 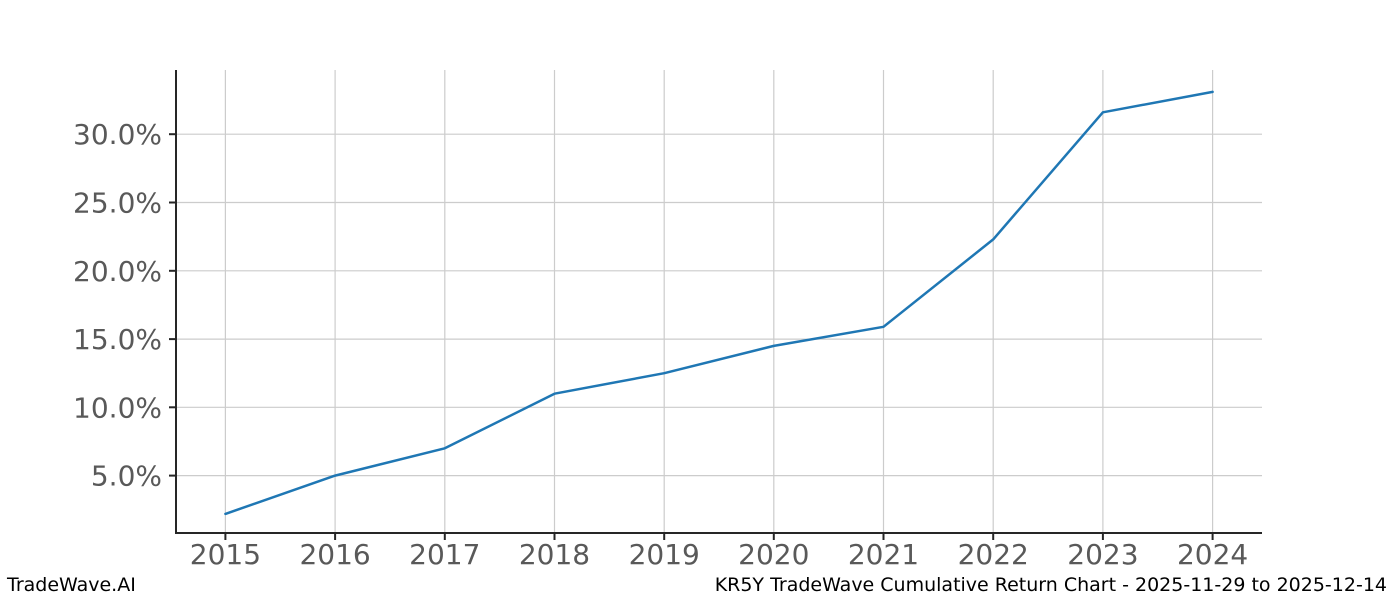 What do you see at coordinates (993, 554) in the screenshot?
I see `x-tick-label: 2022` at bounding box center [993, 554].